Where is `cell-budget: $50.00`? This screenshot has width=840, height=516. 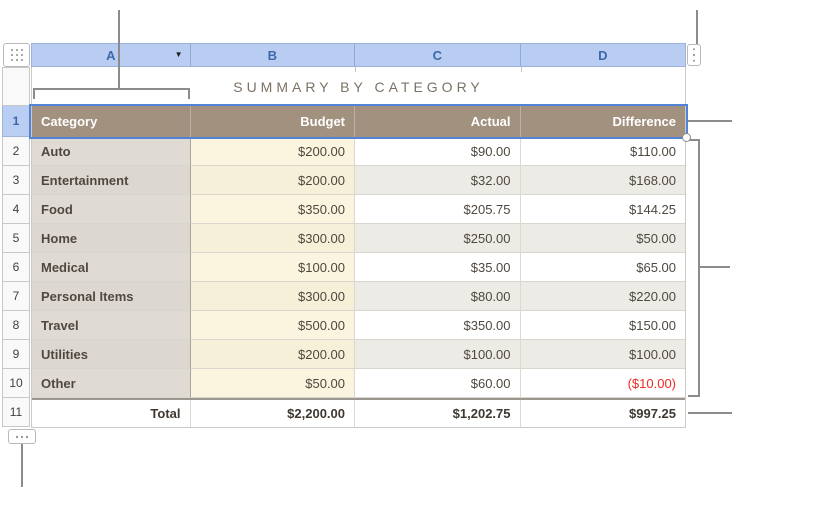 cell-budget: $50.00 is located at coordinates (273, 383).